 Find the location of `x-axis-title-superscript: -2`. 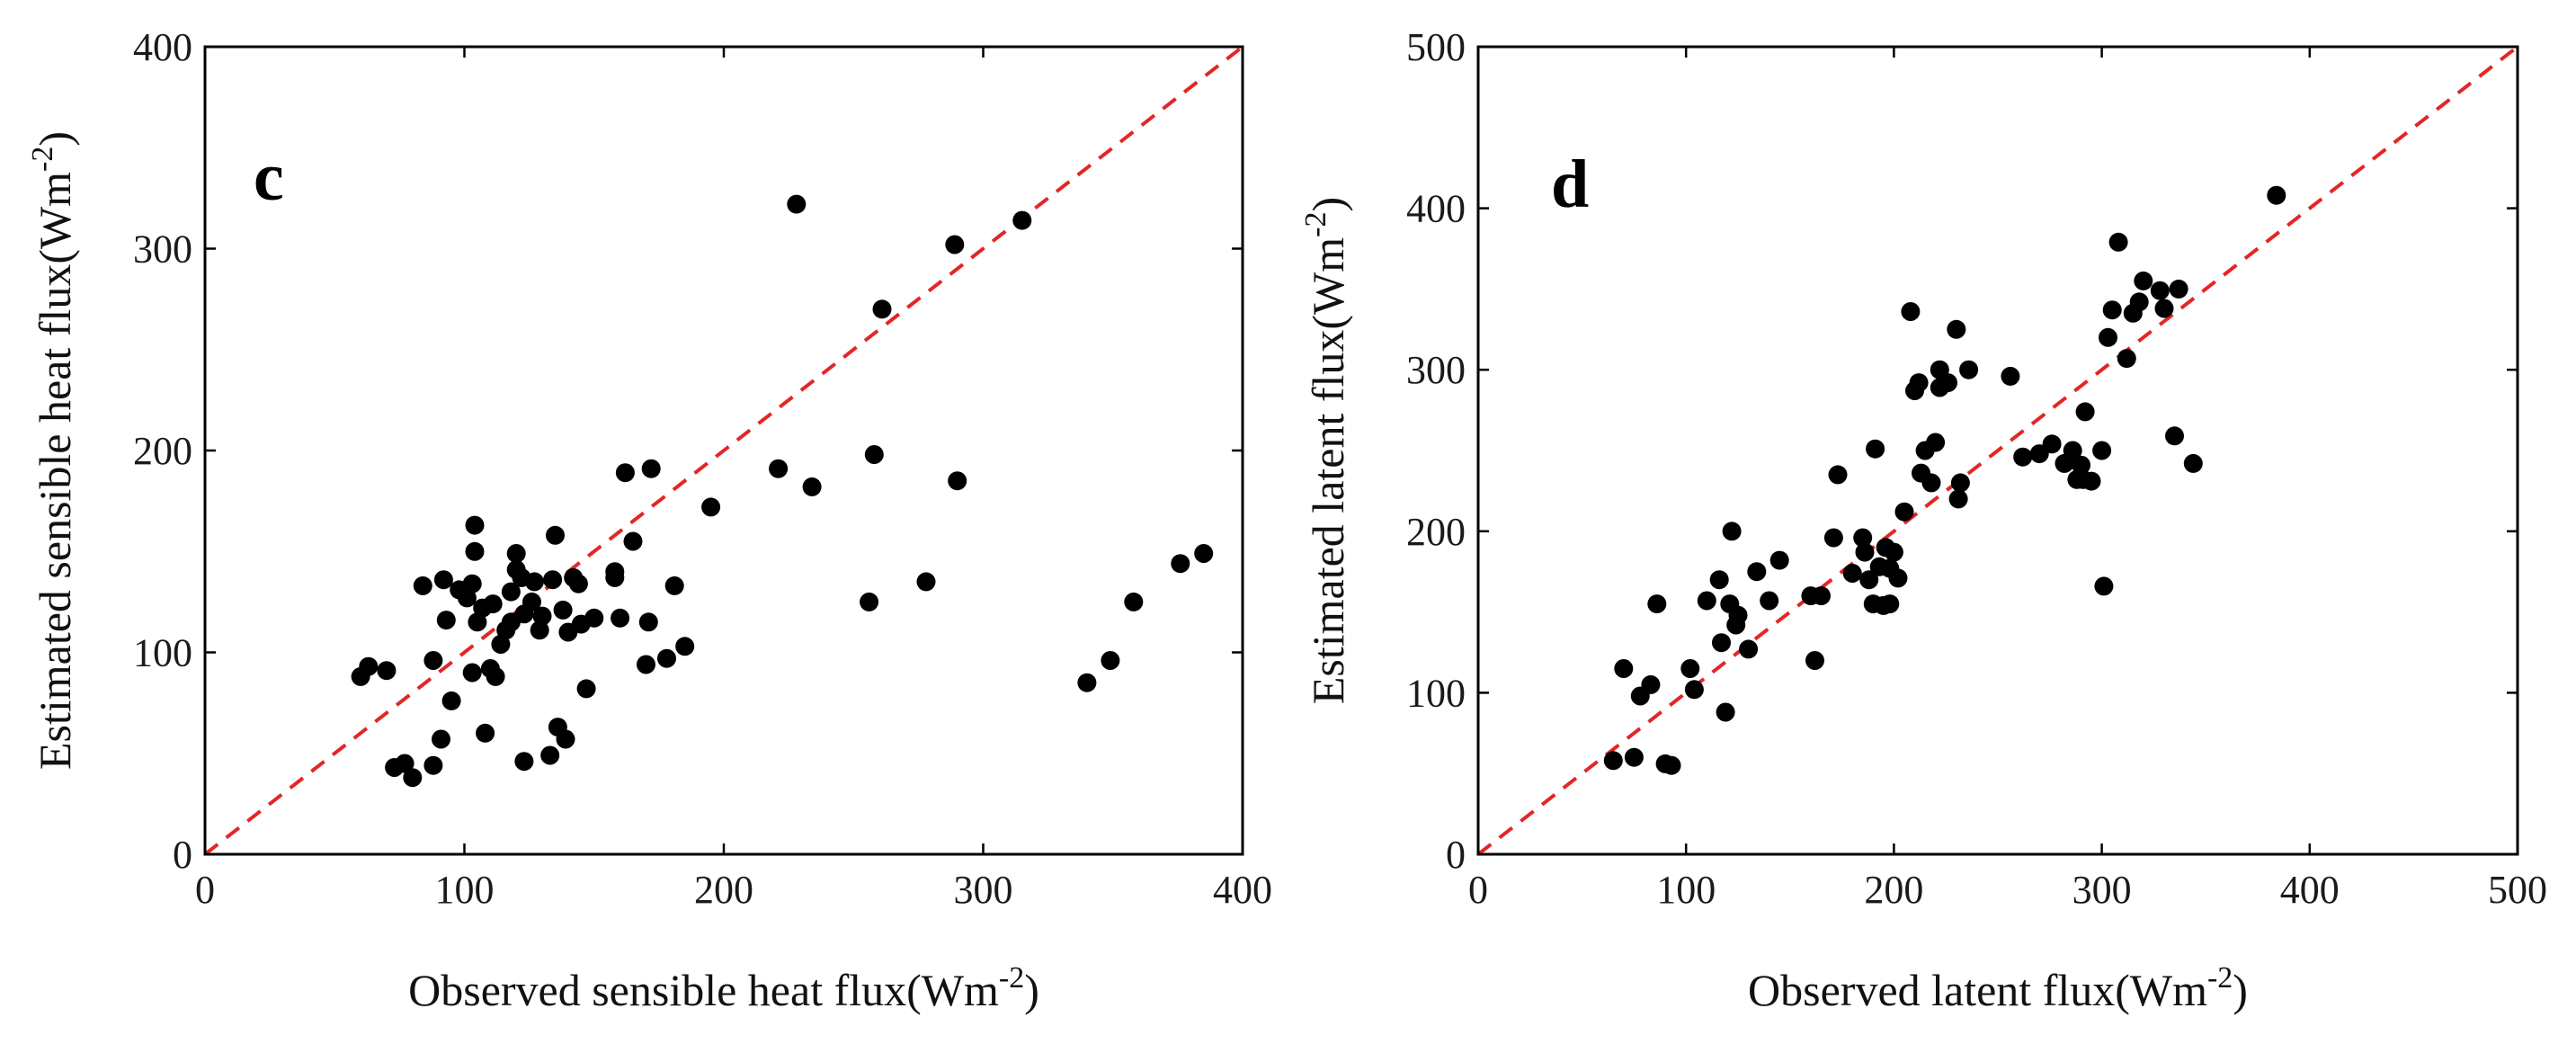

x-axis-title-superscript: -2 is located at coordinates (2220, 978).